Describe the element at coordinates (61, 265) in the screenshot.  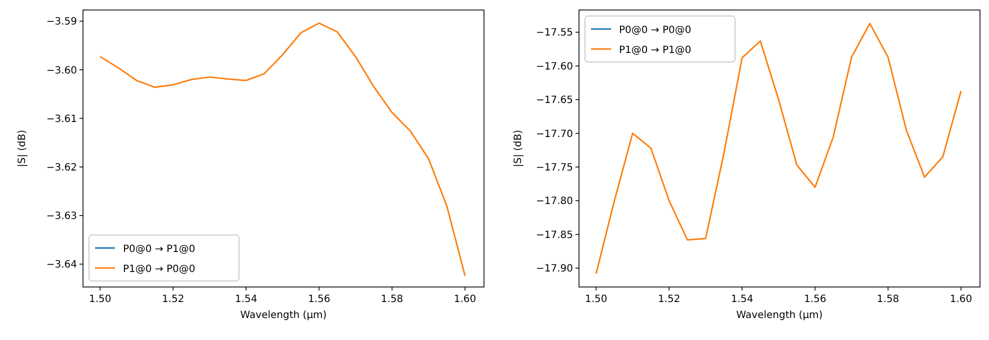
I see `y-tick-label: −3.64` at that location.